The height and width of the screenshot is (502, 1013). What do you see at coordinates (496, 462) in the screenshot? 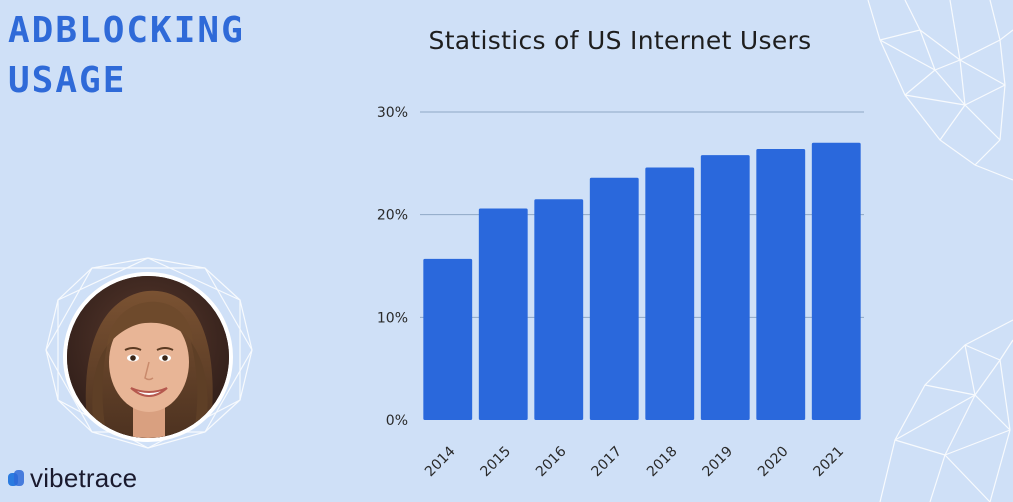
I see `x-tick-label: 2015` at bounding box center [496, 462].